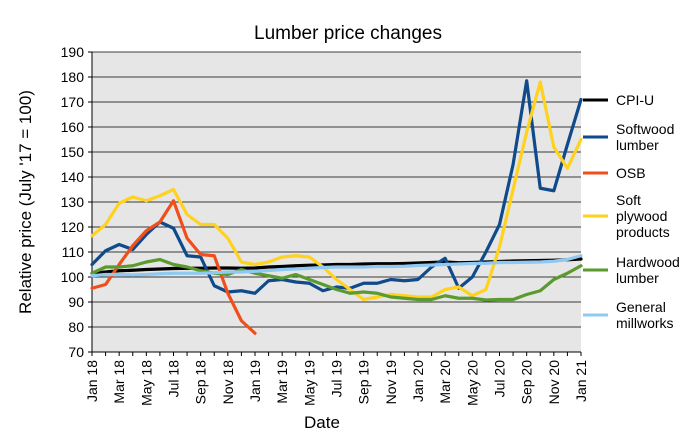 The height and width of the screenshot is (435, 696). Describe the element at coordinates (76, 352) in the screenshot. I see `y-tick-label: 70` at that location.